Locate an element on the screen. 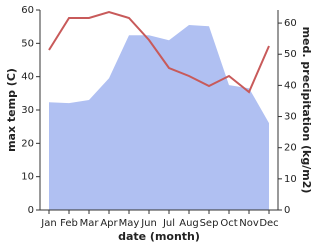 Image resolution: width=320 pixels, height=247 pixels. y2-tick-label: 20 is located at coordinates (290, 148).